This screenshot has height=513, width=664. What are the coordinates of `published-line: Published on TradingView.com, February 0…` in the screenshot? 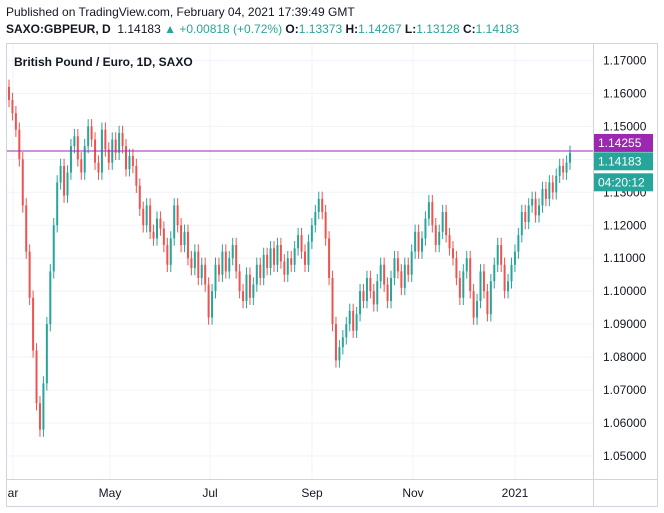 It's located at (180, 12).